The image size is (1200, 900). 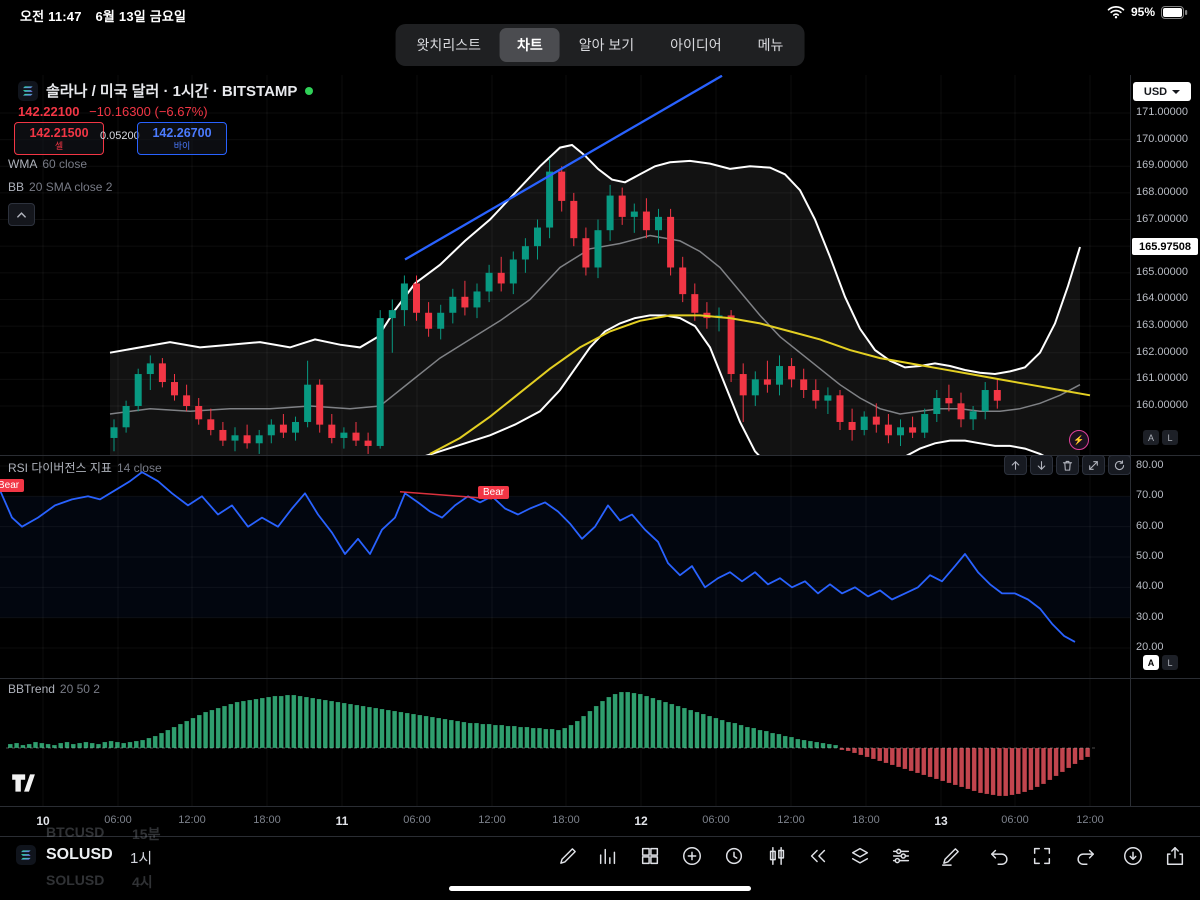 I want to click on price-axis-label: 165.00000, so click(x=1162, y=271).